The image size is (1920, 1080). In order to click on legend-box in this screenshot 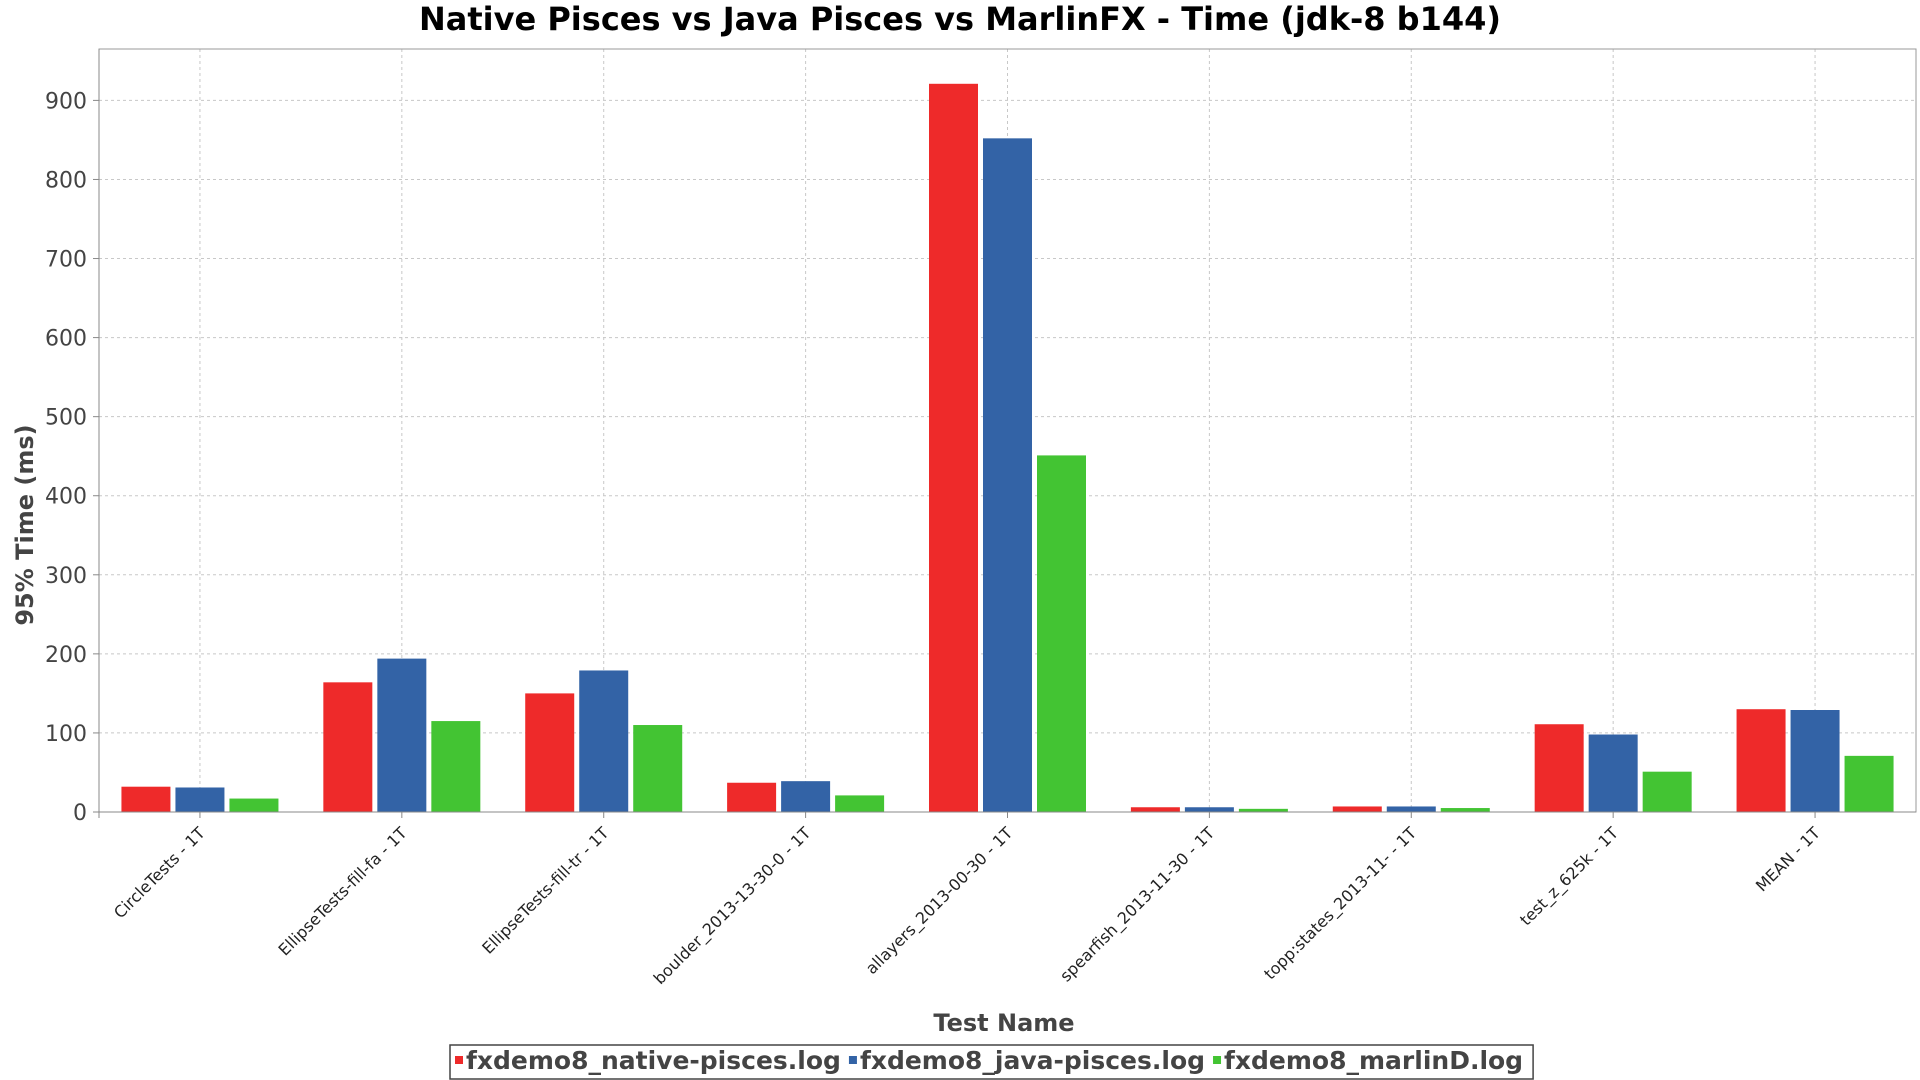, I will do `click(991, 1062)`.